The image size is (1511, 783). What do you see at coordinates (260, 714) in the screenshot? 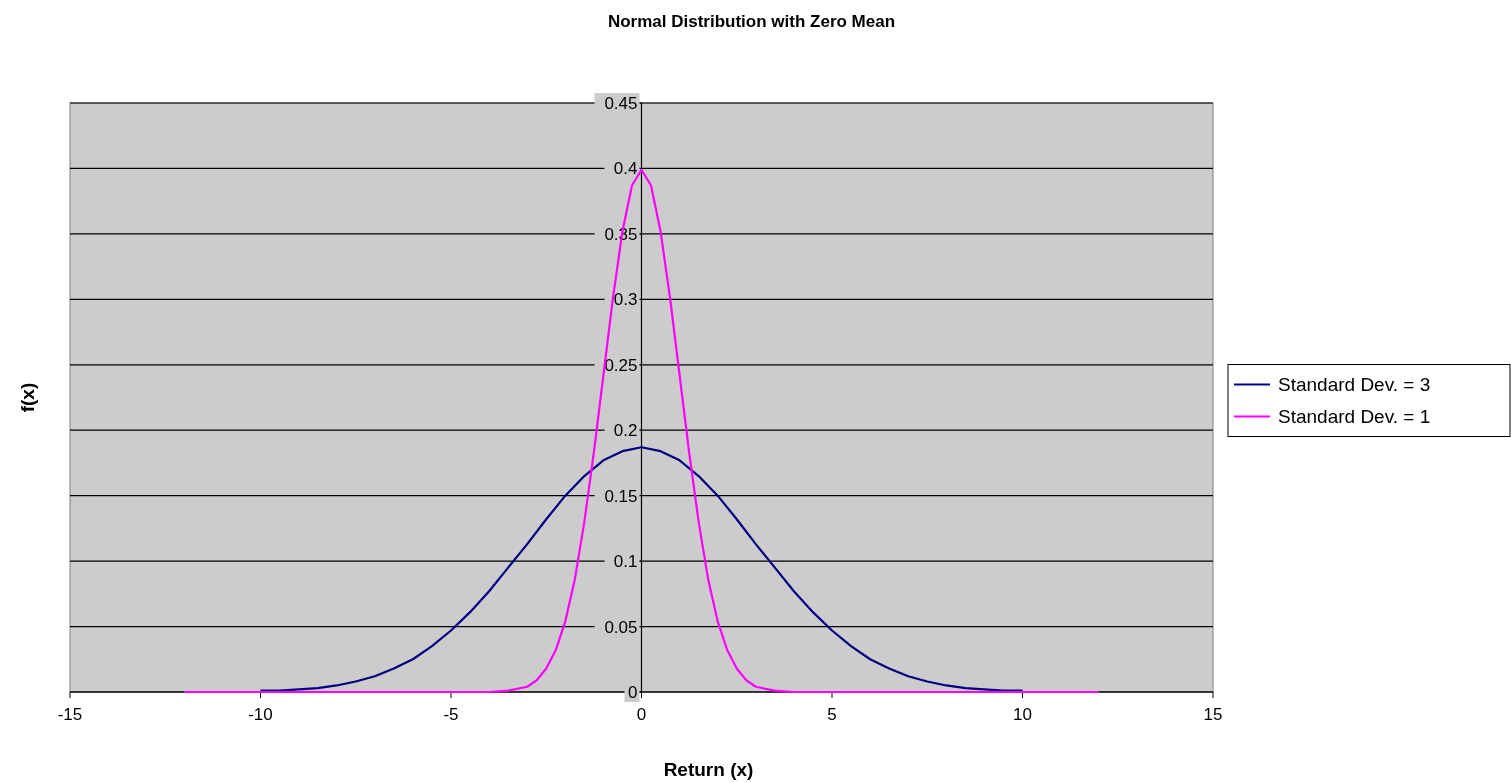
I see `x-tick-label: -10` at bounding box center [260, 714].